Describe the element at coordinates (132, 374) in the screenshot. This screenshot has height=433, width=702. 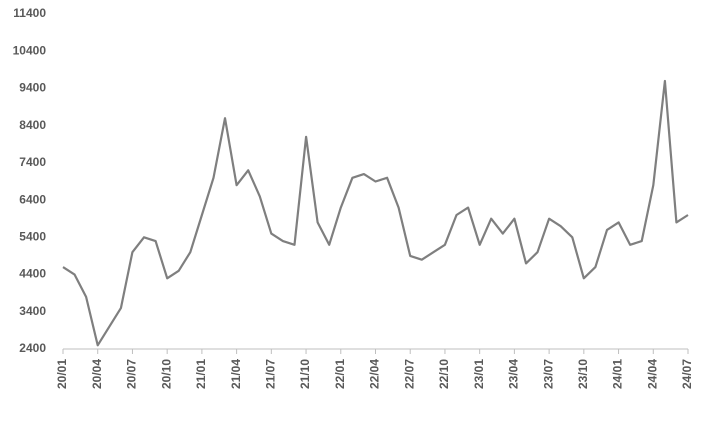
I see `x-tick-label: 20/07` at that location.